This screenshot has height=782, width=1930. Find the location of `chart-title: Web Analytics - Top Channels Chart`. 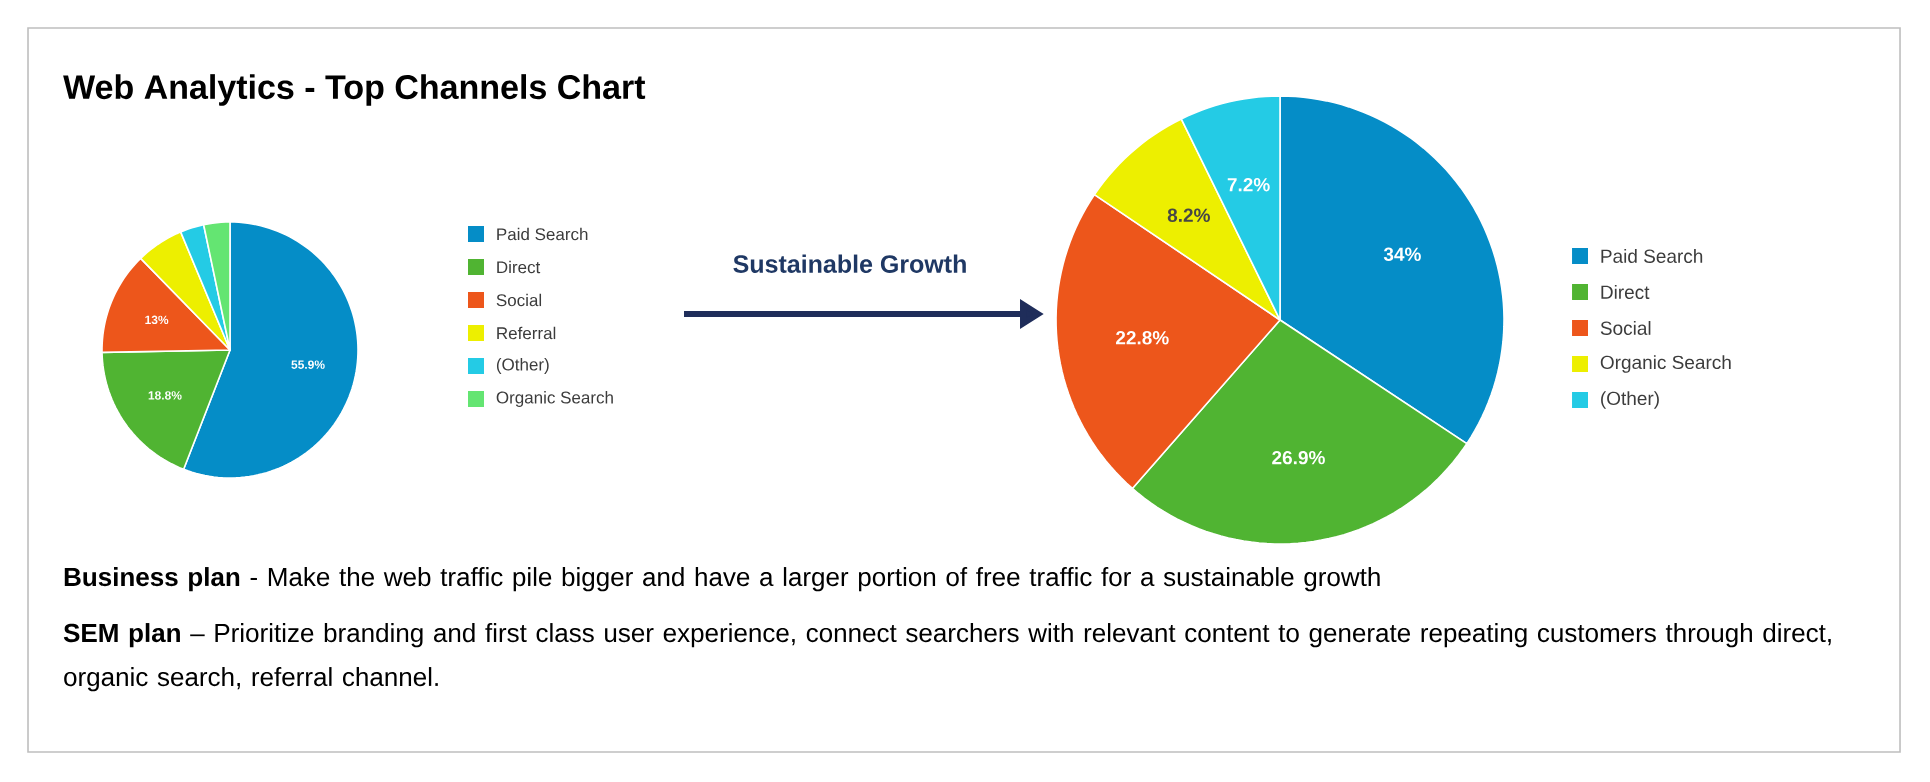

chart-title: Web Analytics - Top Channels Chart is located at coordinates (354, 90).